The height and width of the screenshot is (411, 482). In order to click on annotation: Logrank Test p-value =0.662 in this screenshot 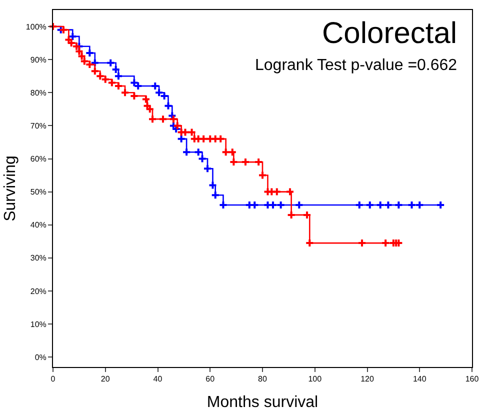, I will do `click(356, 65)`.